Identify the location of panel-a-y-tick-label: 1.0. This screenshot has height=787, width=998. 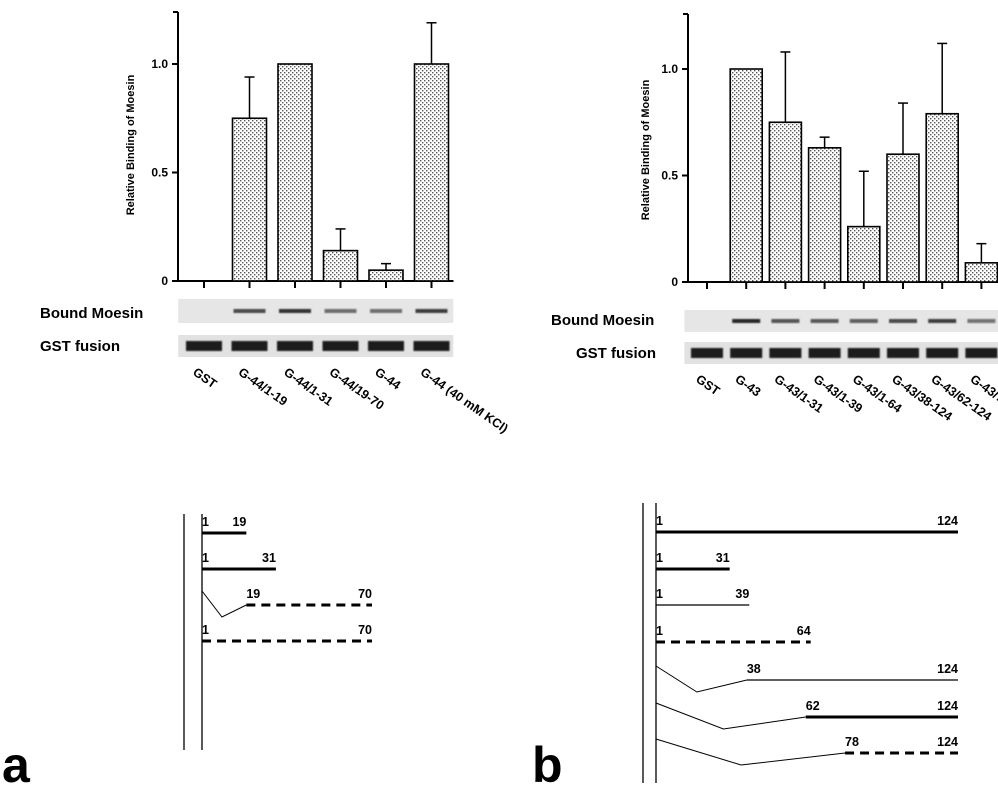
(159, 64).